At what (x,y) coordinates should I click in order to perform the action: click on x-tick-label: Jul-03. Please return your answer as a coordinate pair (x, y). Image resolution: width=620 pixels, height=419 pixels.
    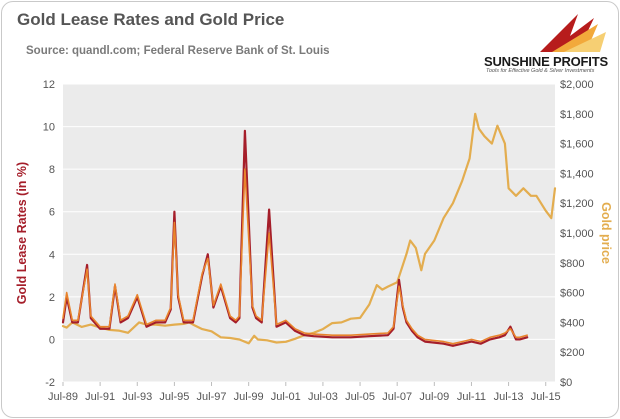
    Looking at the image, I should click on (323, 397).